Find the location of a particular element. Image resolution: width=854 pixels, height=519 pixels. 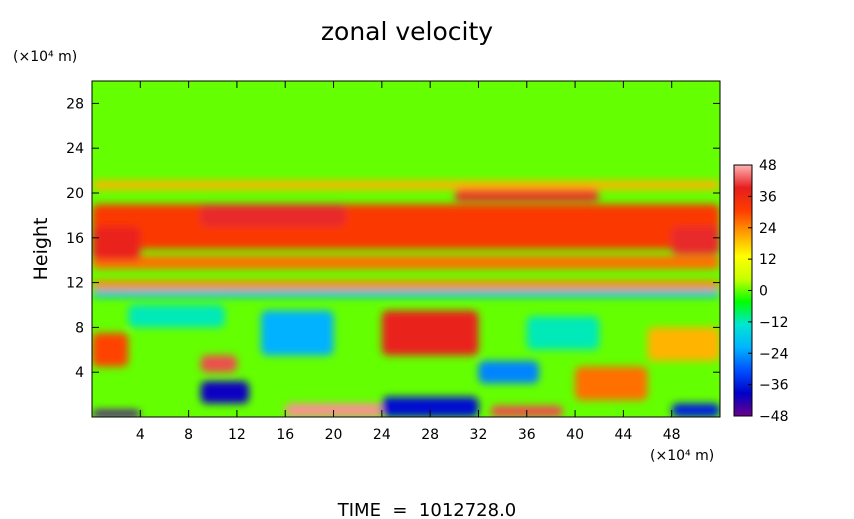

y-tick-label: 24 is located at coordinates (75, 149).